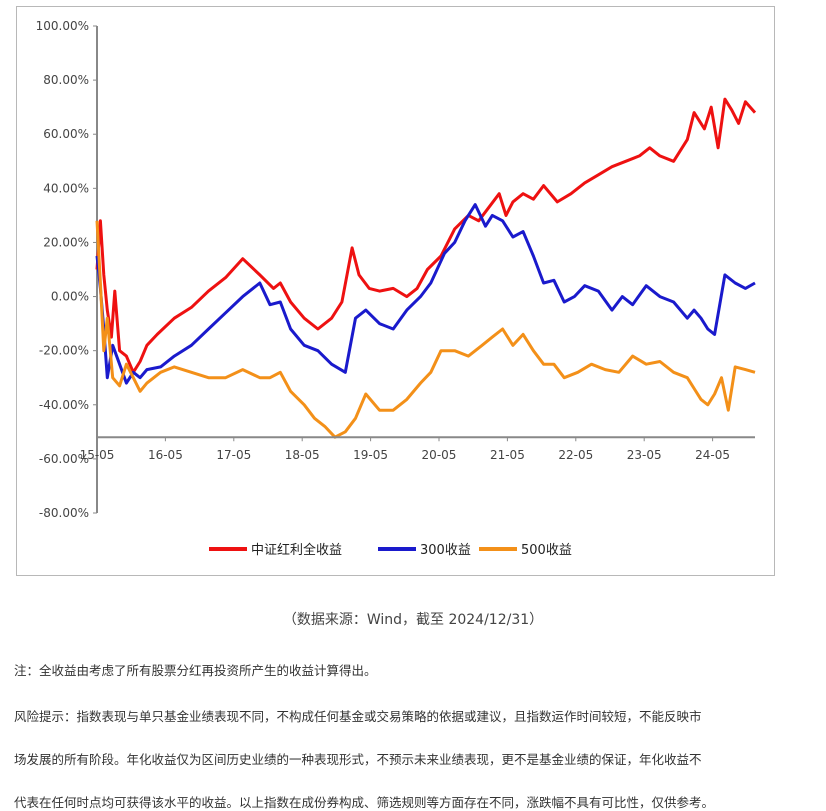 The image size is (826, 811). Describe the element at coordinates (445, 550) in the screenshot. I see `legend-label-1: 300收益` at that location.